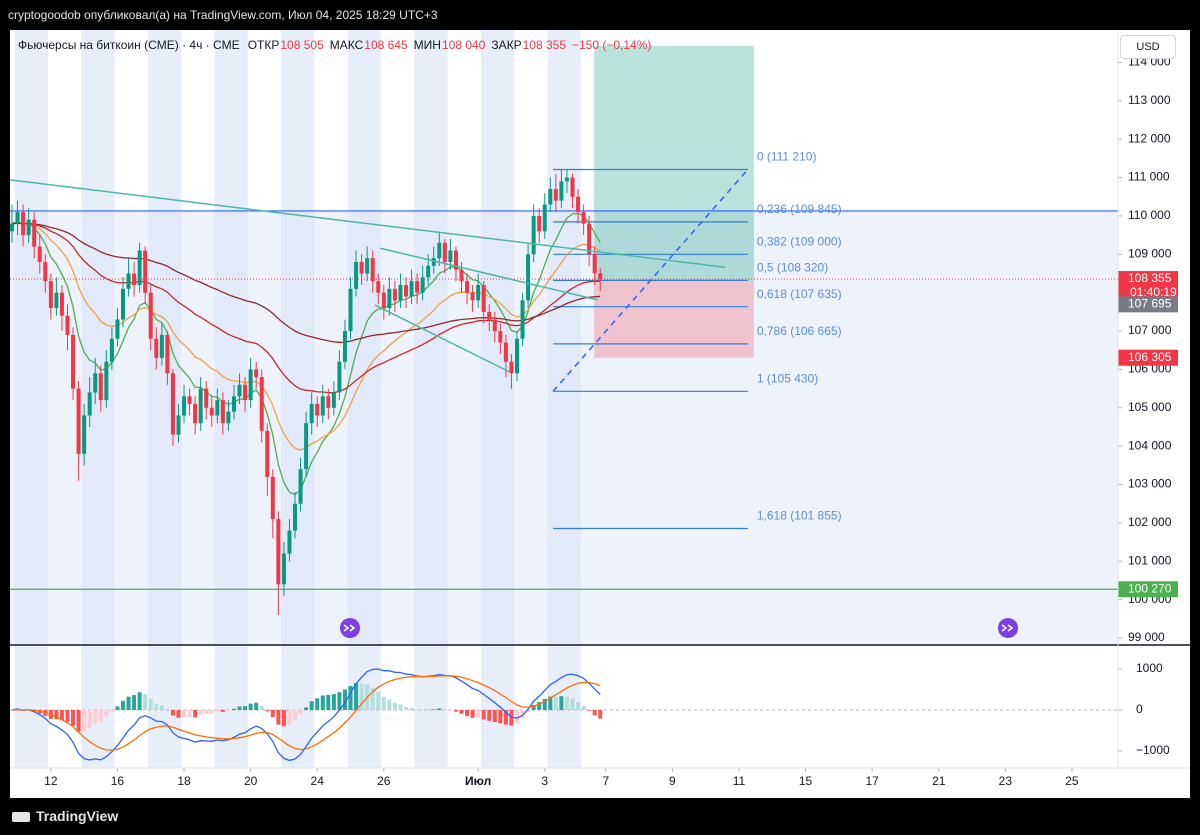 Image resolution: width=1200 pixels, height=835 pixels. I want to click on symbol-title: Фьючерсы на биткоин (CME) · 4ч · CME, so click(129, 45).